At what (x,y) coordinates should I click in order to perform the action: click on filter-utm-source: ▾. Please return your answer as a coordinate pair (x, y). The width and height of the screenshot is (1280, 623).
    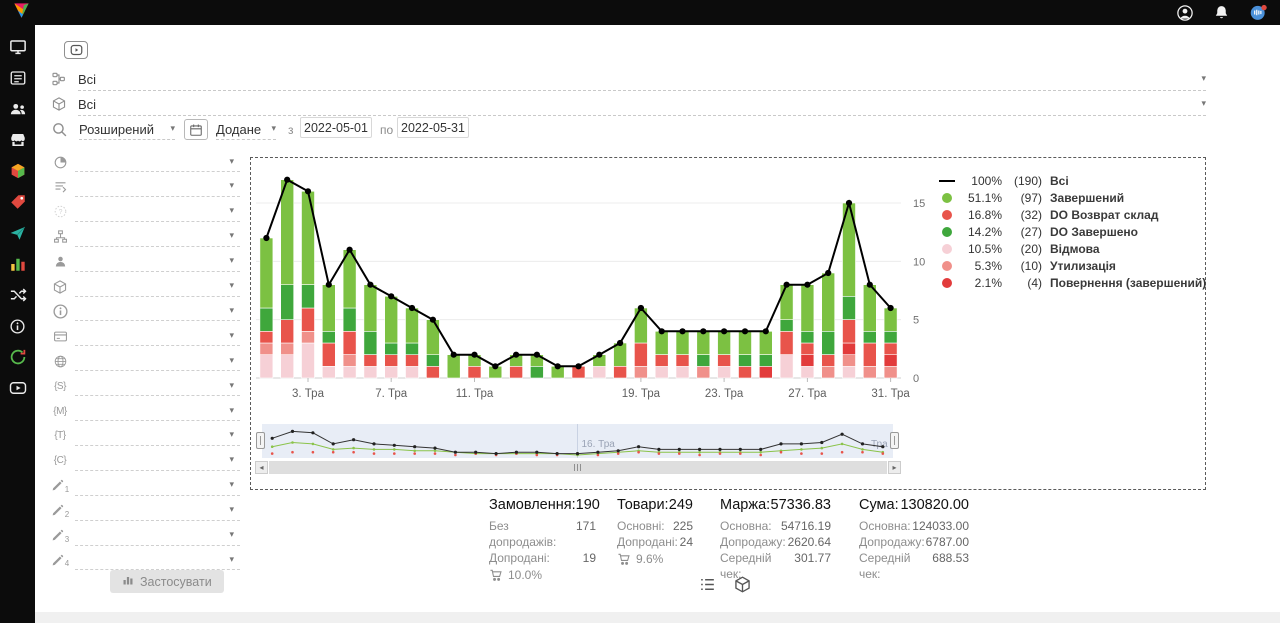
    Looking at the image, I should click on (157, 386).